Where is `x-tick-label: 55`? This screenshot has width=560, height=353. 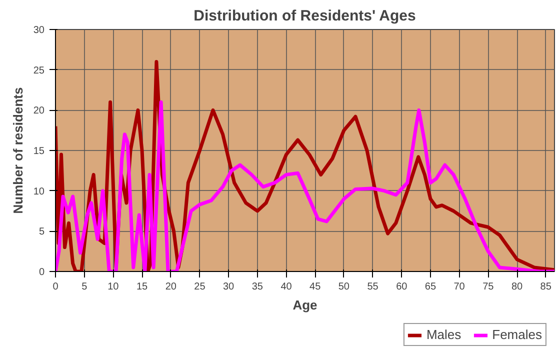
x-tick-label: 55 is located at coordinates (373, 287).